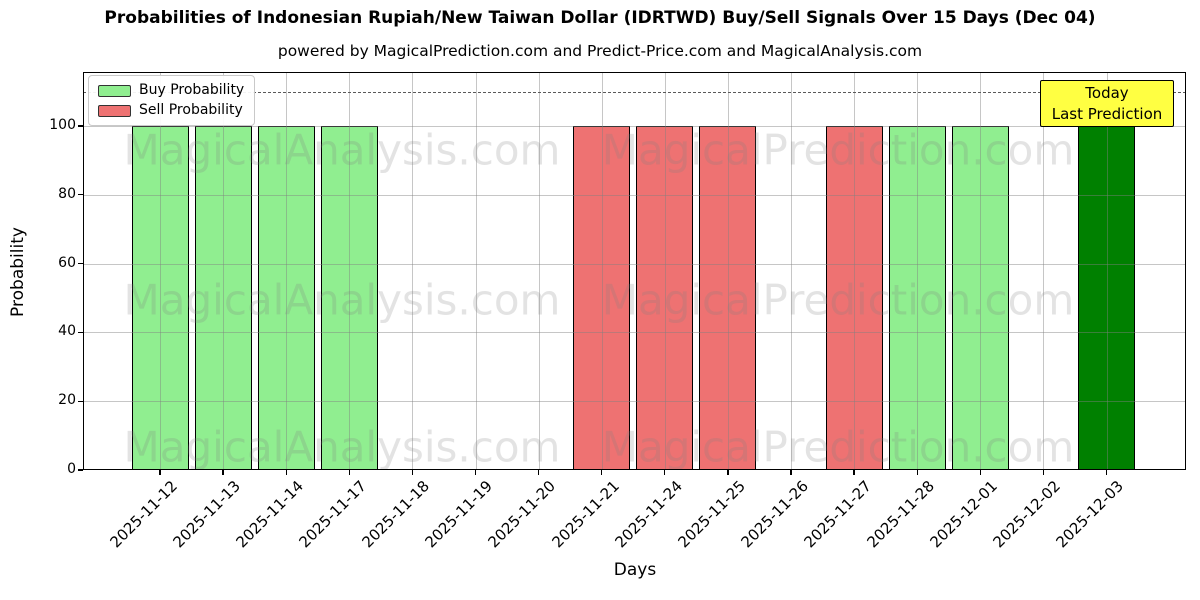 This screenshot has width=1200, height=600. Describe the element at coordinates (269, 514) in the screenshot. I see `x-tick-label: 2025-11-14` at that location.